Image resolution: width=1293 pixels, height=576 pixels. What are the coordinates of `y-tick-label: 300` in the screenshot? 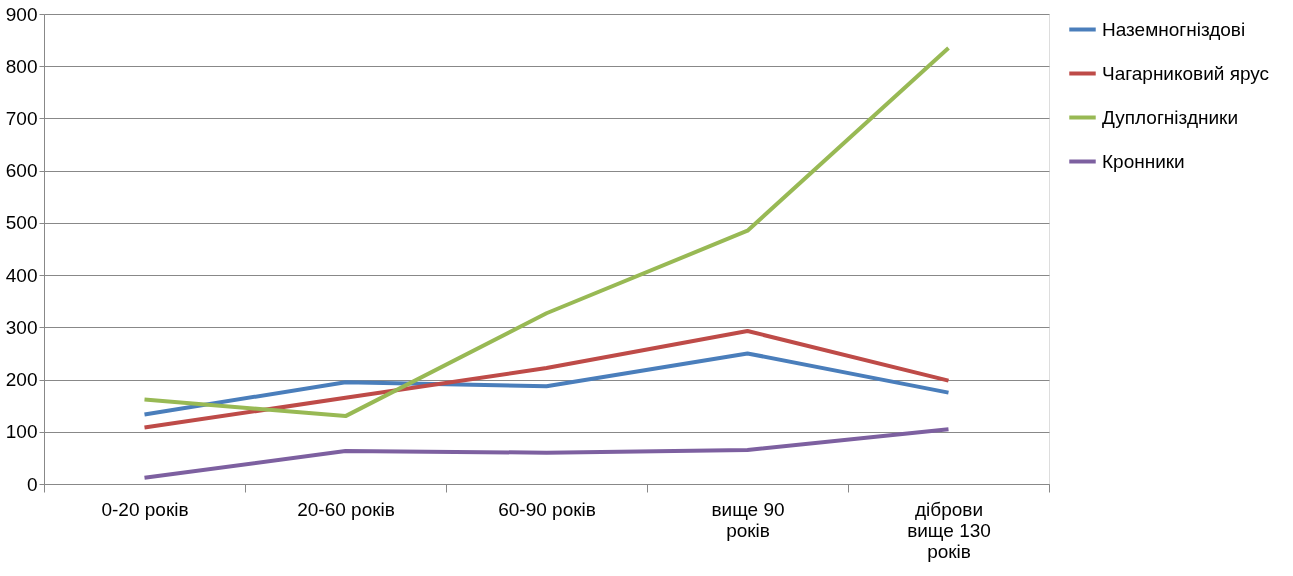 It's located at (21, 327).